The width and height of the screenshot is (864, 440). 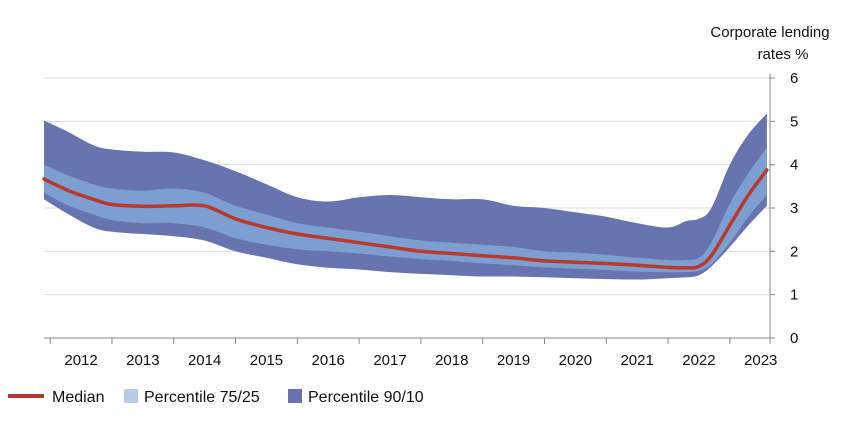 What do you see at coordinates (760, 360) in the screenshot?
I see `x-tick-label-2023: 2023` at bounding box center [760, 360].